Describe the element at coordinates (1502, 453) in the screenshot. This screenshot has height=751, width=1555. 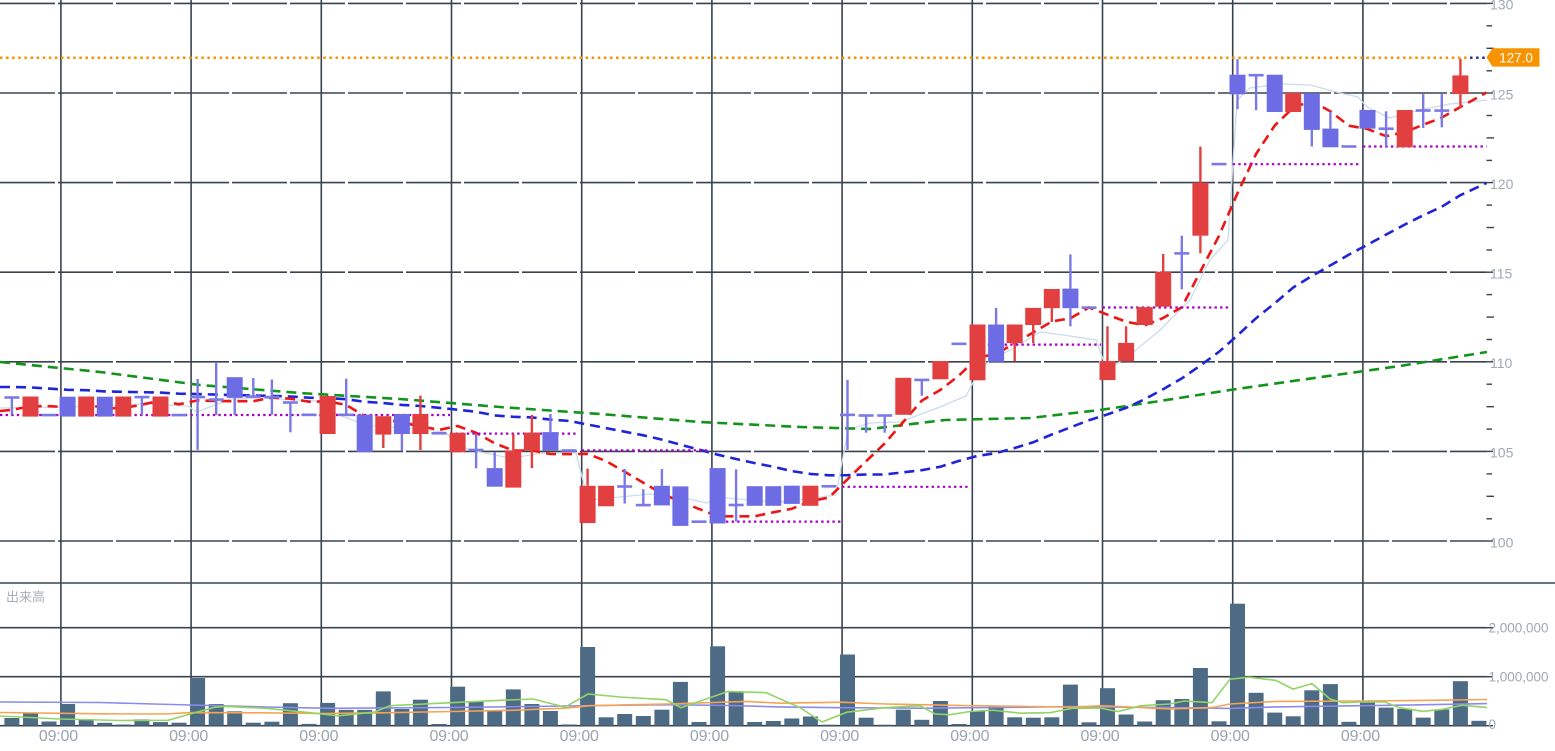
I see `svg-text: 105` at that location.